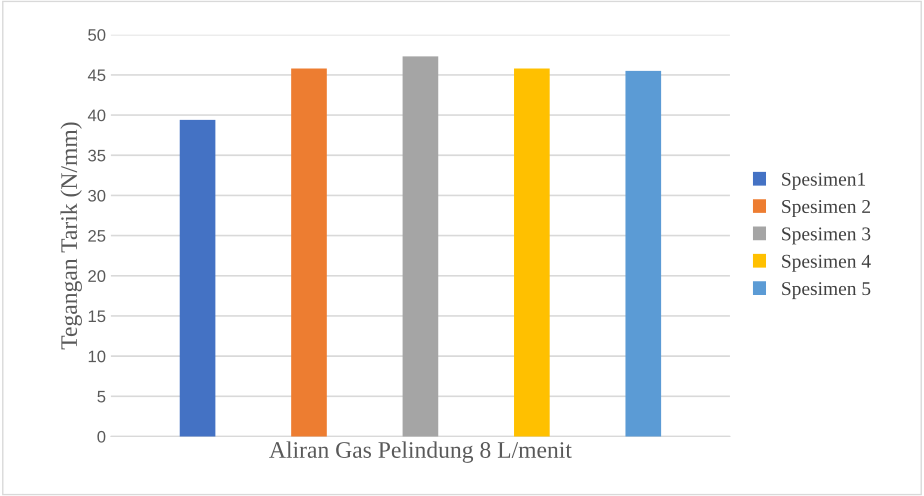 The height and width of the screenshot is (496, 924). Describe the element at coordinates (824, 181) in the screenshot. I see `legend-label: Spesimen1` at that location.